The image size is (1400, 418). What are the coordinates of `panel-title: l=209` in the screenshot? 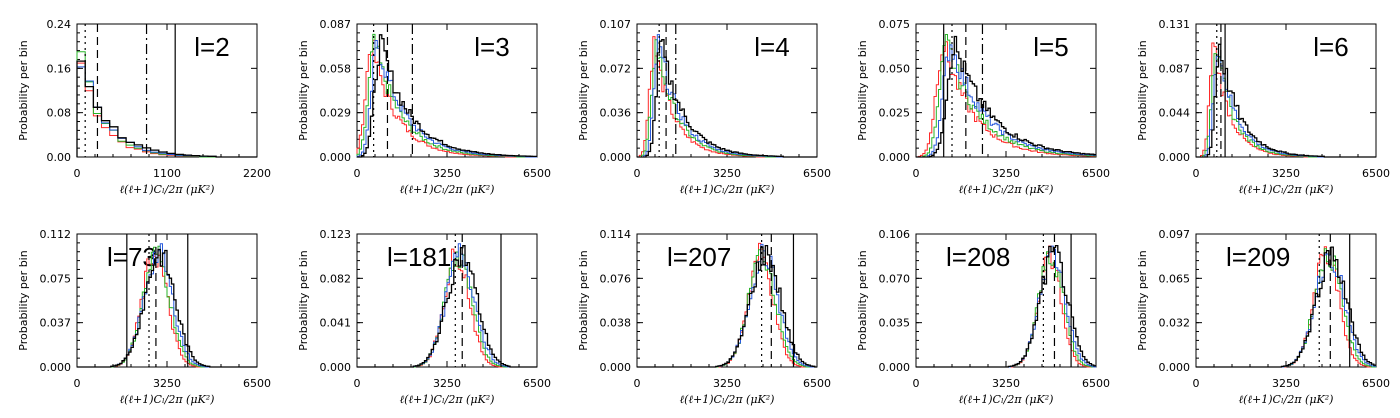 It's located at (1258, 257).